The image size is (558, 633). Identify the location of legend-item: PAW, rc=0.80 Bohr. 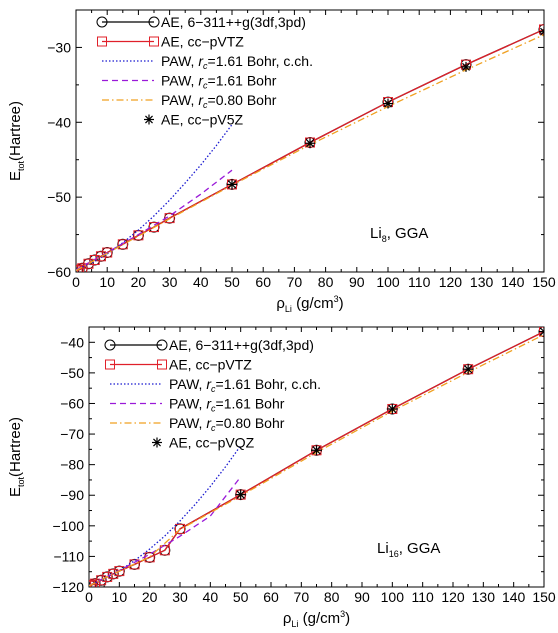
(197, 424).